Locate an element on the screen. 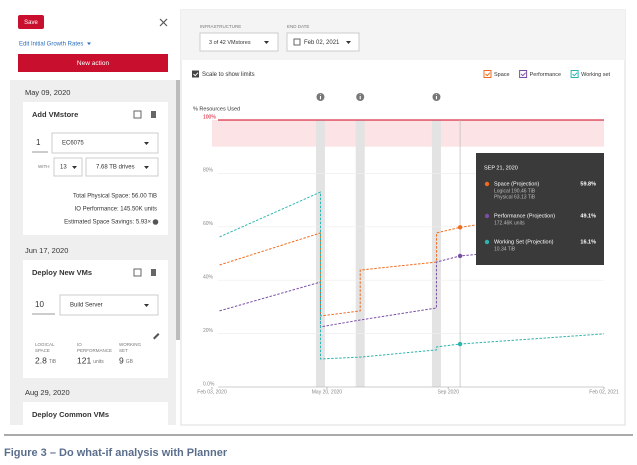 This screenshot has height=465, width=637. save-button is located at coordinates (31, 22).